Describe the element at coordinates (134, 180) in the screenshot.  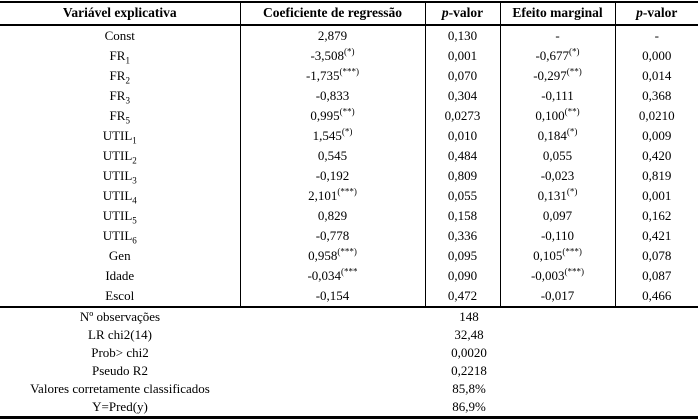
I see `subscript: 3` at that location.